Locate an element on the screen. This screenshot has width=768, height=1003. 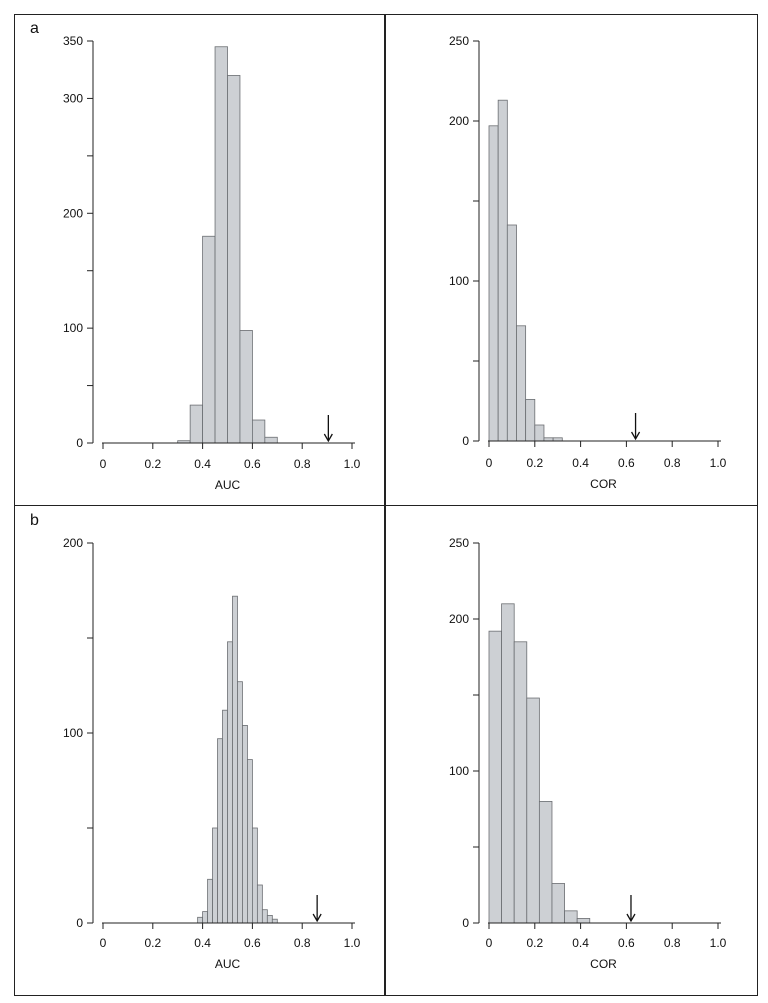
y-tick-label: 300 is located at coordinates (73, 98).